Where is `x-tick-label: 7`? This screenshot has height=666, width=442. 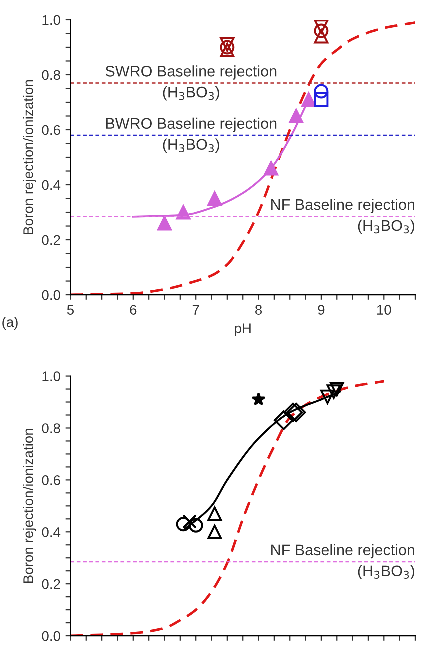 x-tick-label: 7 is located at coordinates (196, 310).